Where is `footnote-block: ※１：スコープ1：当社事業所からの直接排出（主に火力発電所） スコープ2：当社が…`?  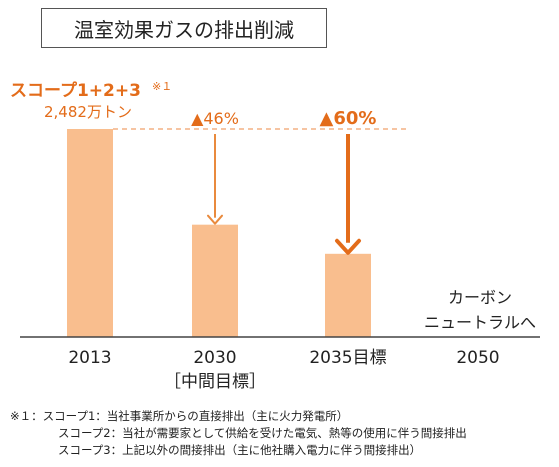 footnote-block: ※１：スコープ1：当社事業所からの直接排出（主に火力発電所） スコープ2：当社が… is located at coordinates (238, 433).